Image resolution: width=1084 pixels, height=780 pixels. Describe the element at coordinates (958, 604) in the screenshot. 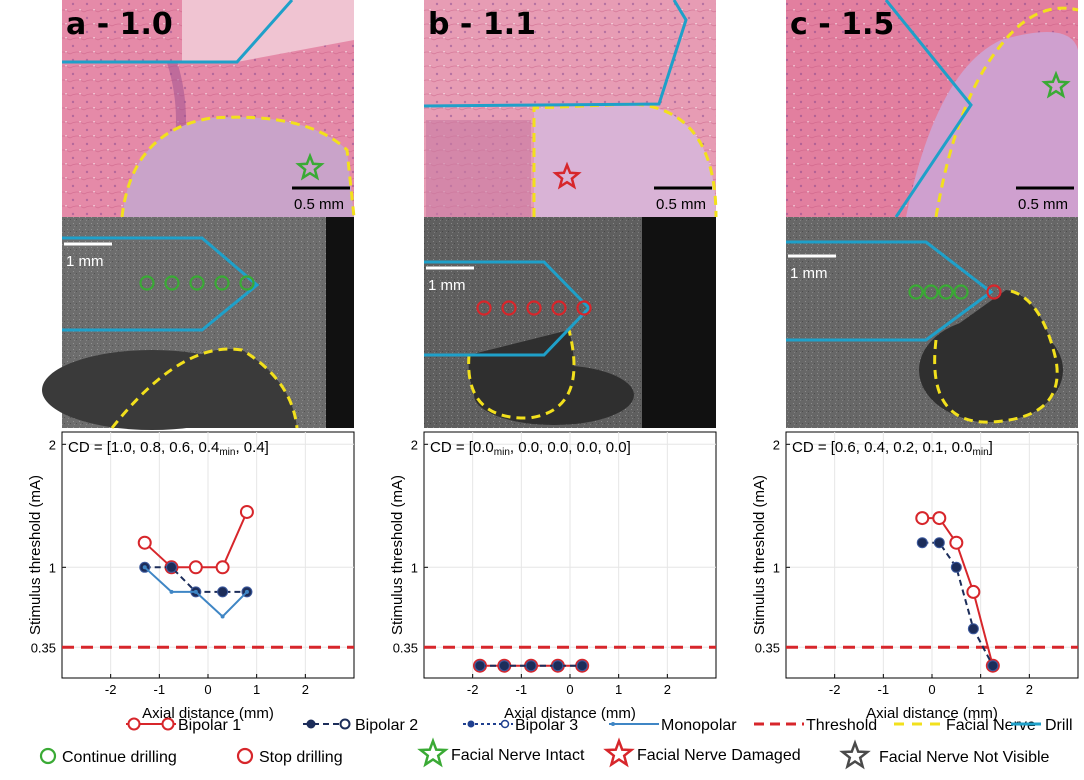

I see `series-line` at that location.